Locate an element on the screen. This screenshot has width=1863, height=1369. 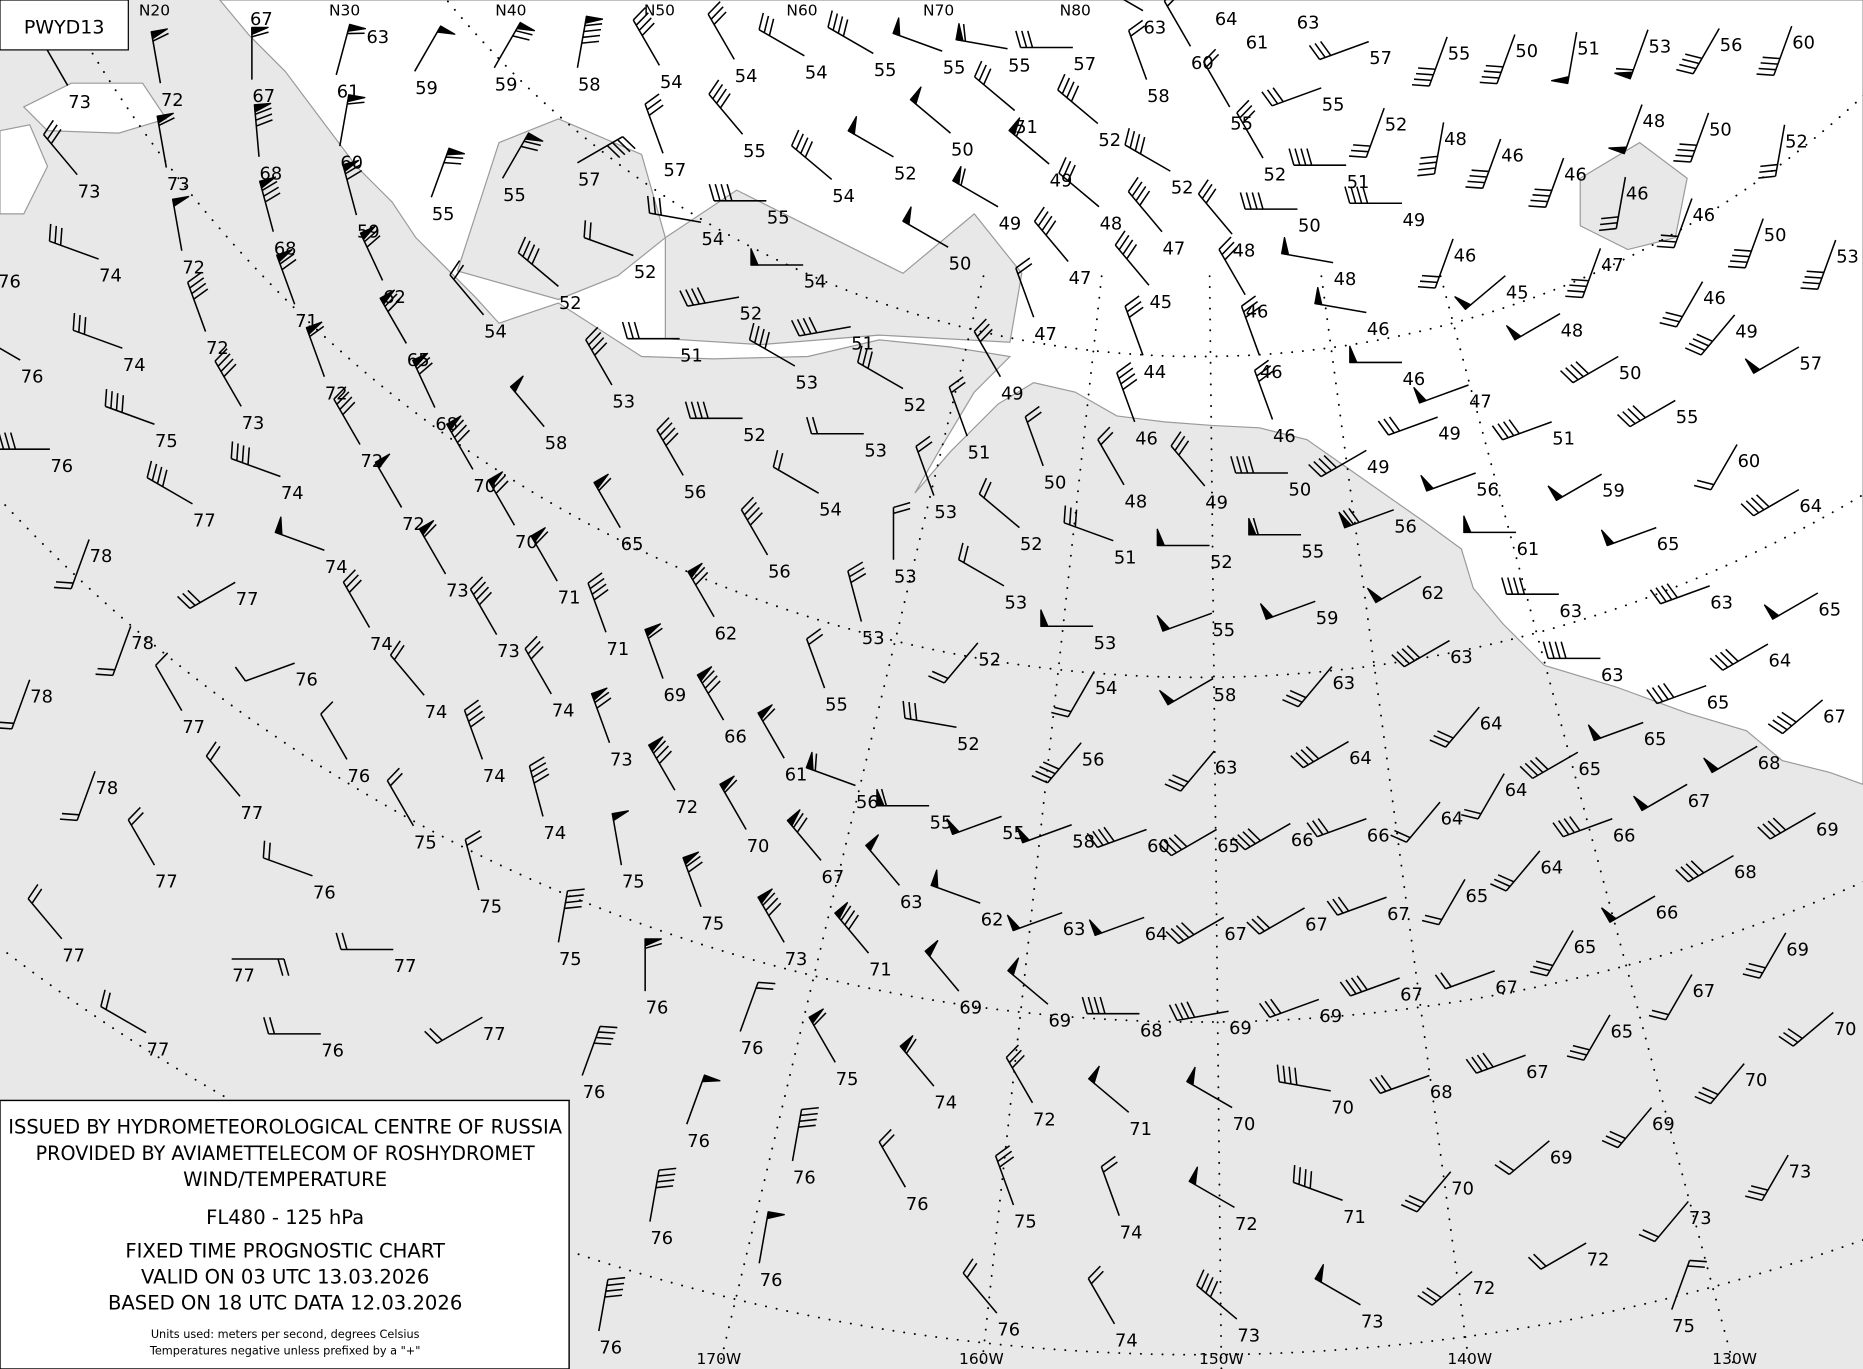
station: 66 is located at coordinates (1594, 831).